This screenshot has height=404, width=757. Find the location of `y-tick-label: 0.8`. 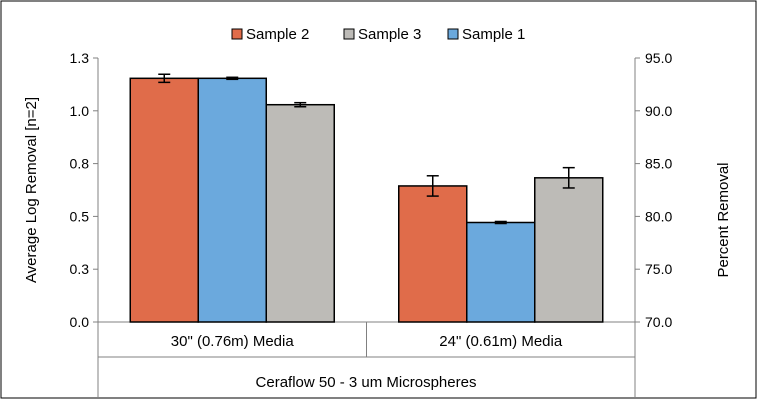

y-tick-label: 0.8 is located at coordinates (80, 164).